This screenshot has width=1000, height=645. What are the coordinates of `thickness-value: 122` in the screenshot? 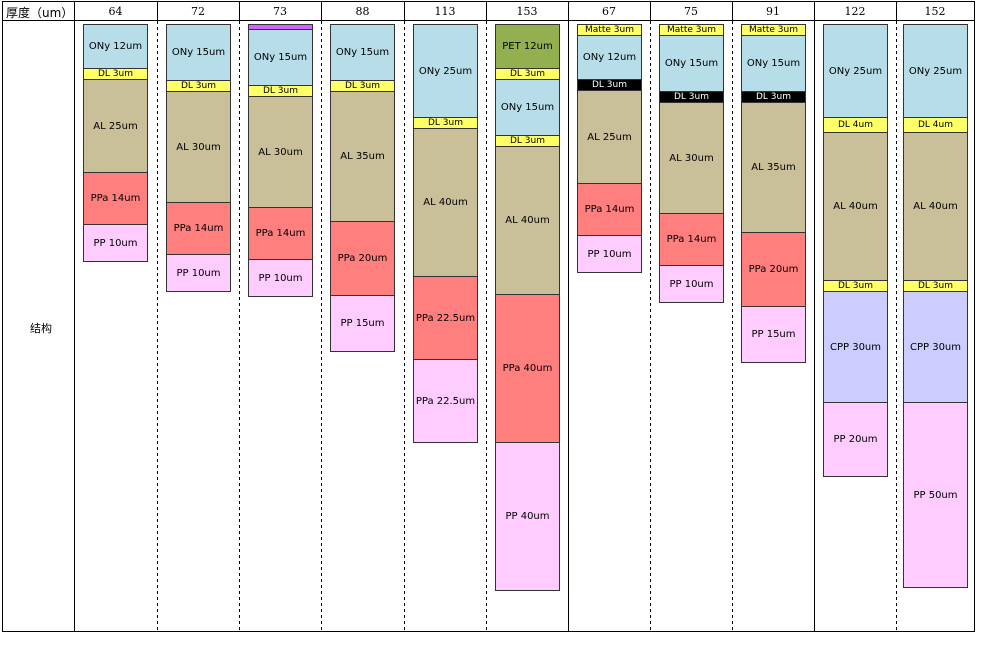 It's located at (855, 11).